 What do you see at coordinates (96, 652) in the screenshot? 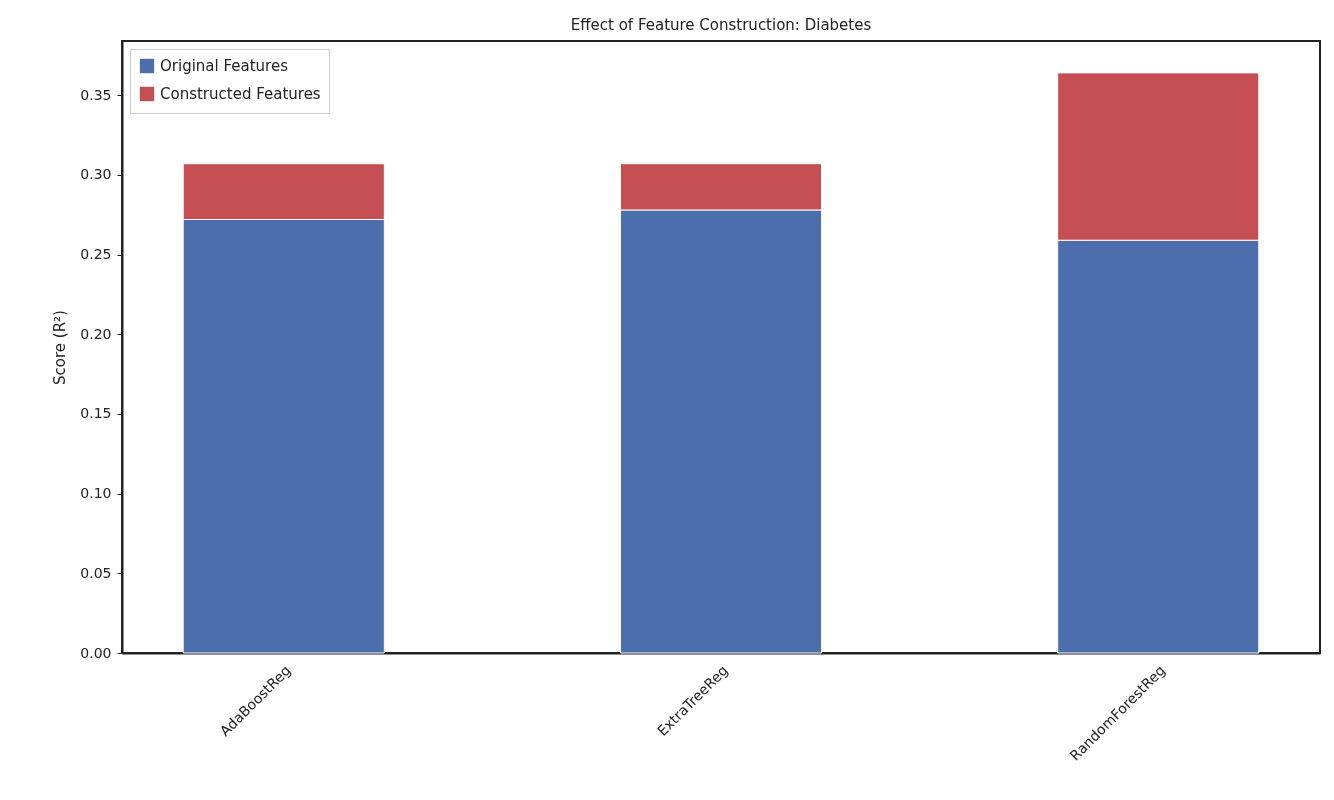
I see `y-tick-label: 0.00` at bounding box center [96, 652].